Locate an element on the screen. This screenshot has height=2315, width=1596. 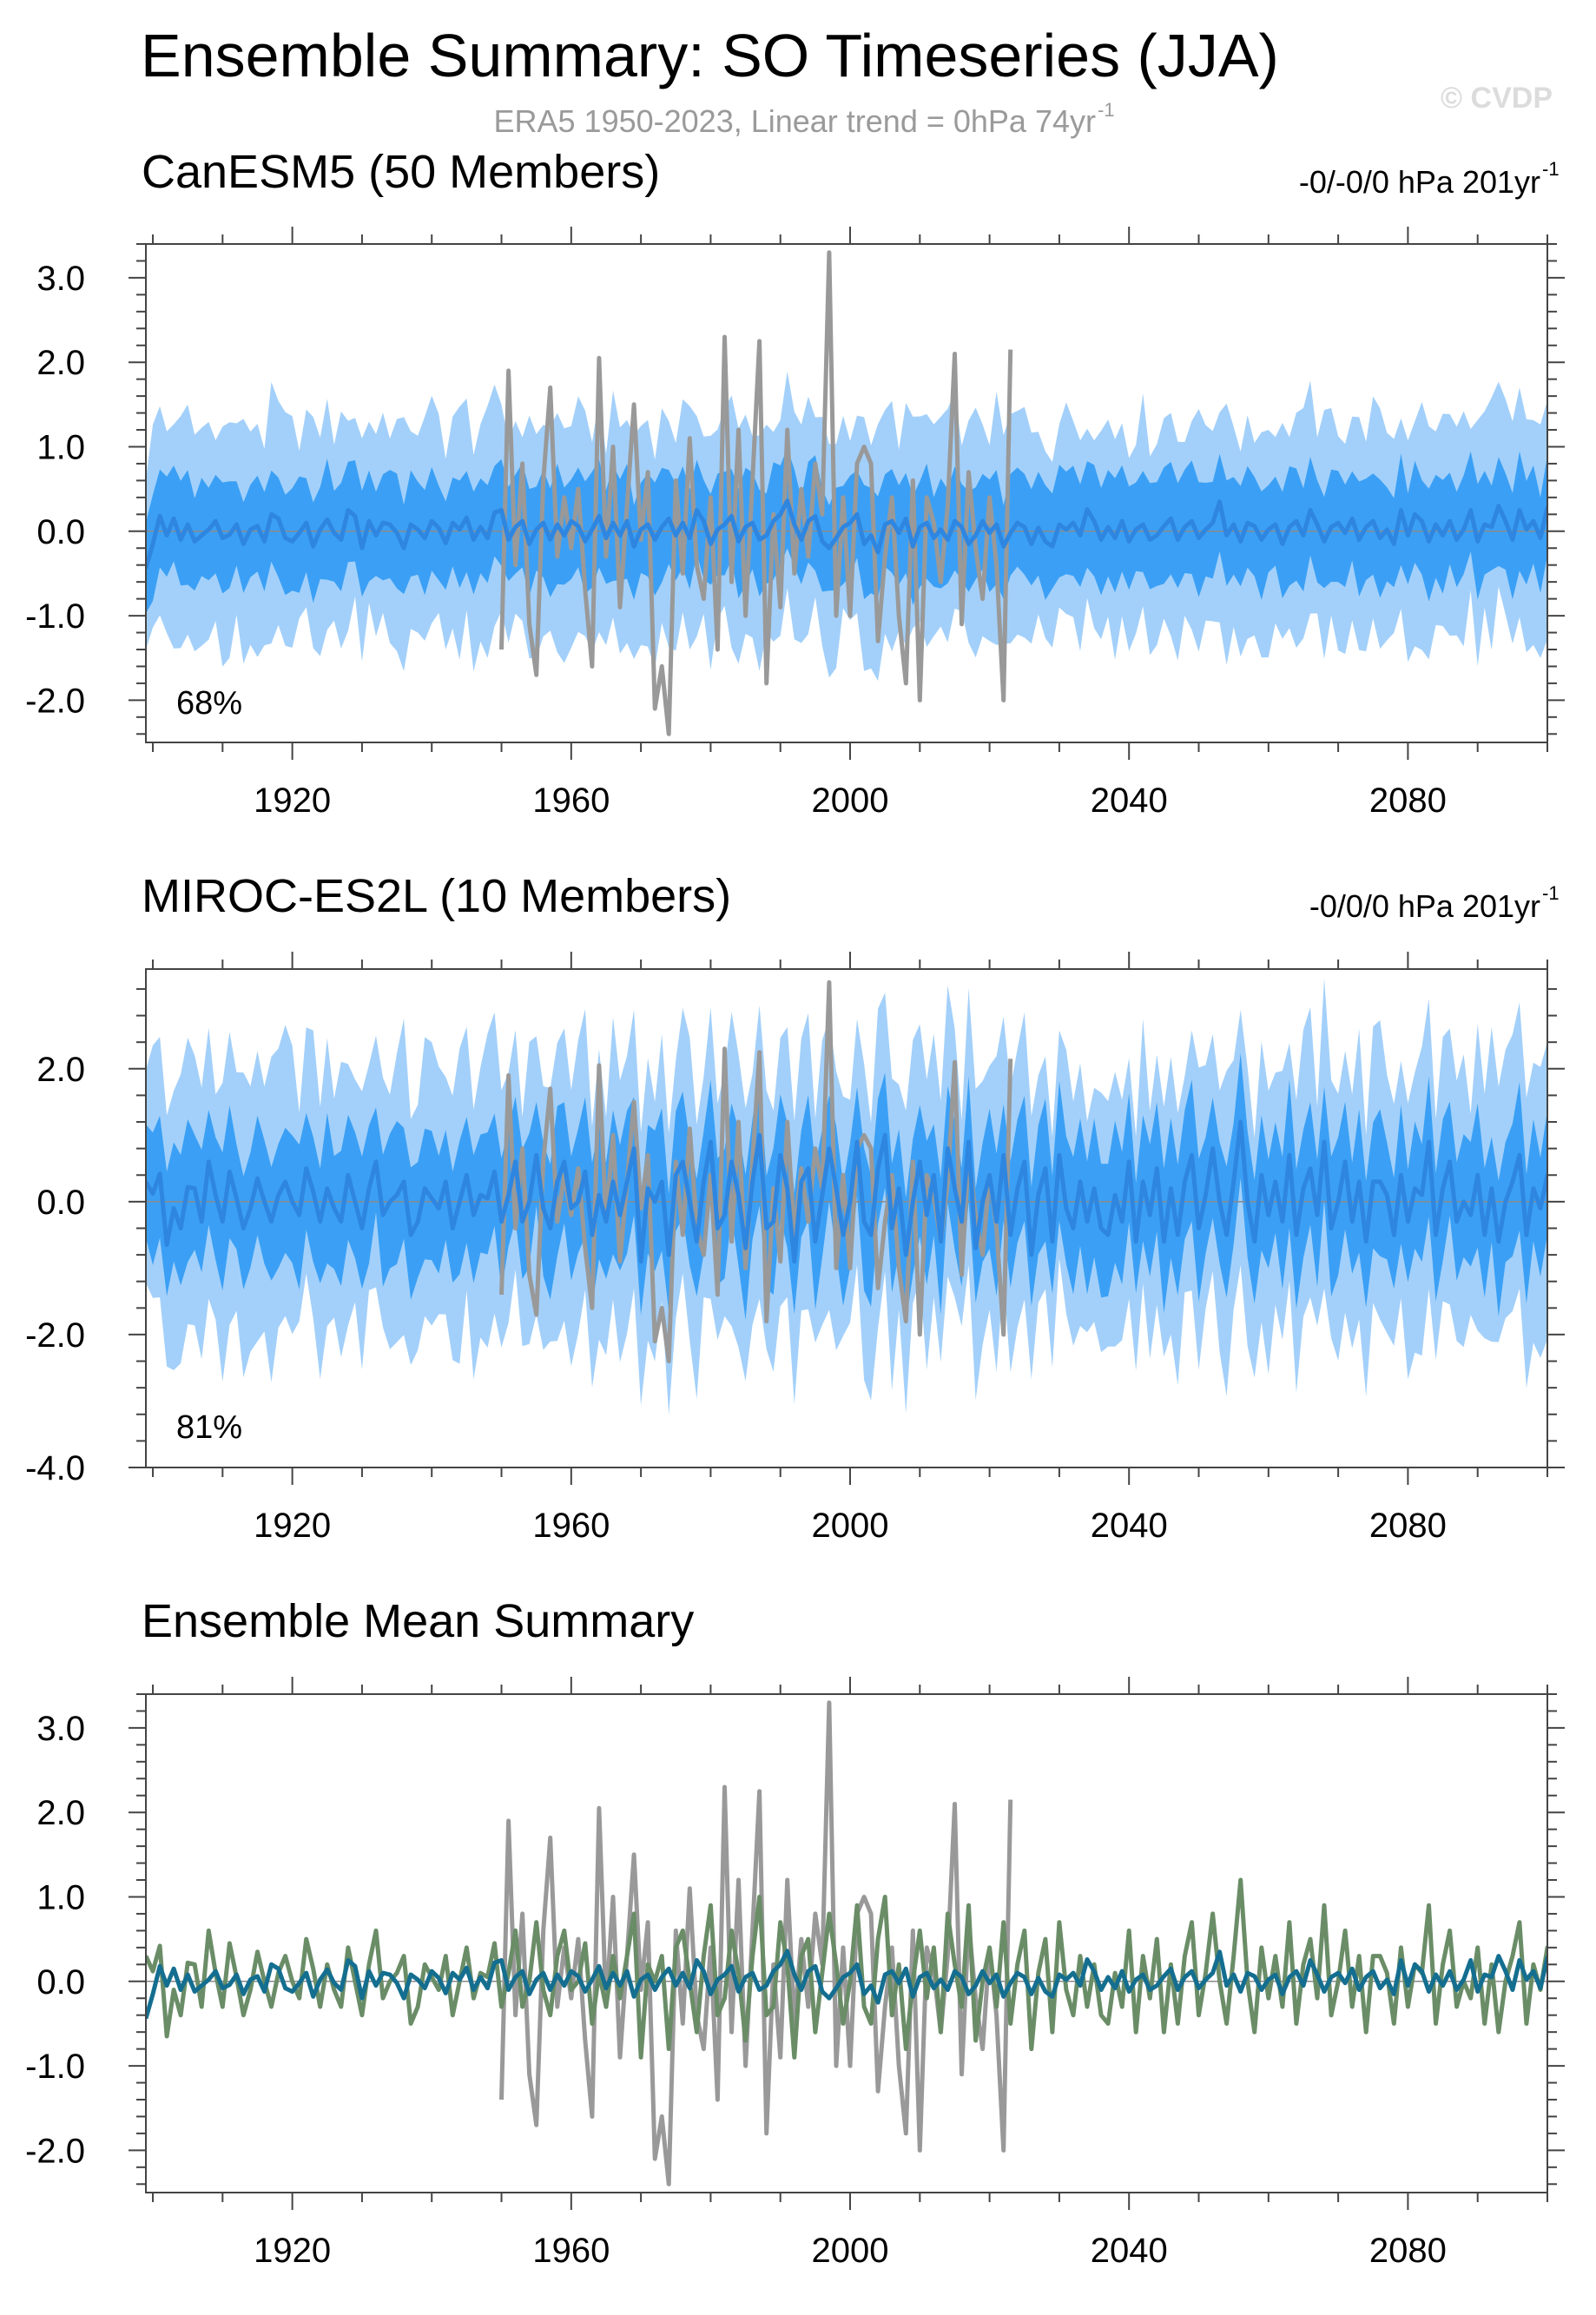
ens-mean-line-miroc is located at coordinates (846, 1191).